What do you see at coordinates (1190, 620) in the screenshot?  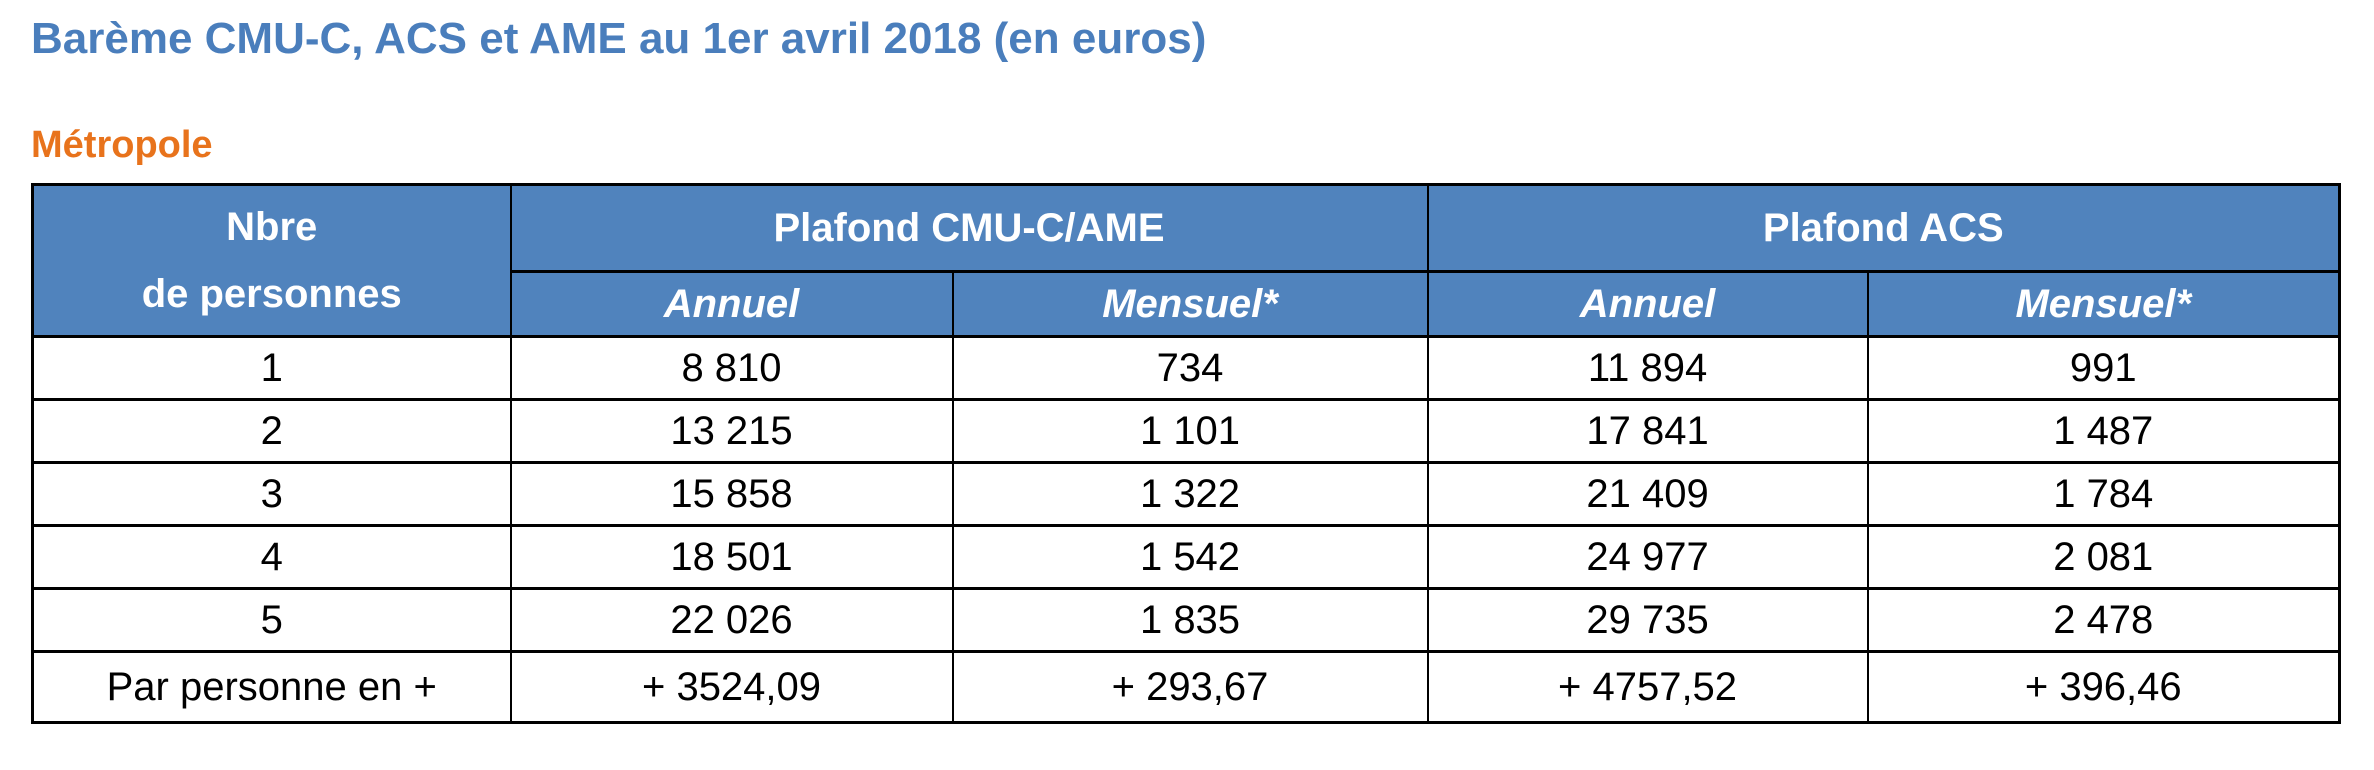 I see `cell-cmu-mensuel: 1 835` at bounding box center [1190, 620].